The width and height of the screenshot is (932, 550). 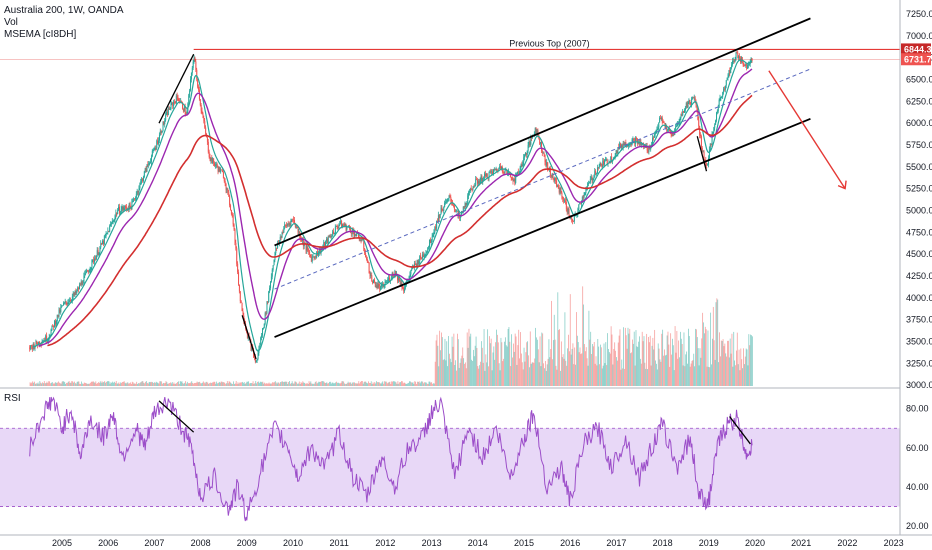 What do you see at coordinates (807, 130) in the screenshot?
I see `projection-arrow` at bounding box center [807, 130].